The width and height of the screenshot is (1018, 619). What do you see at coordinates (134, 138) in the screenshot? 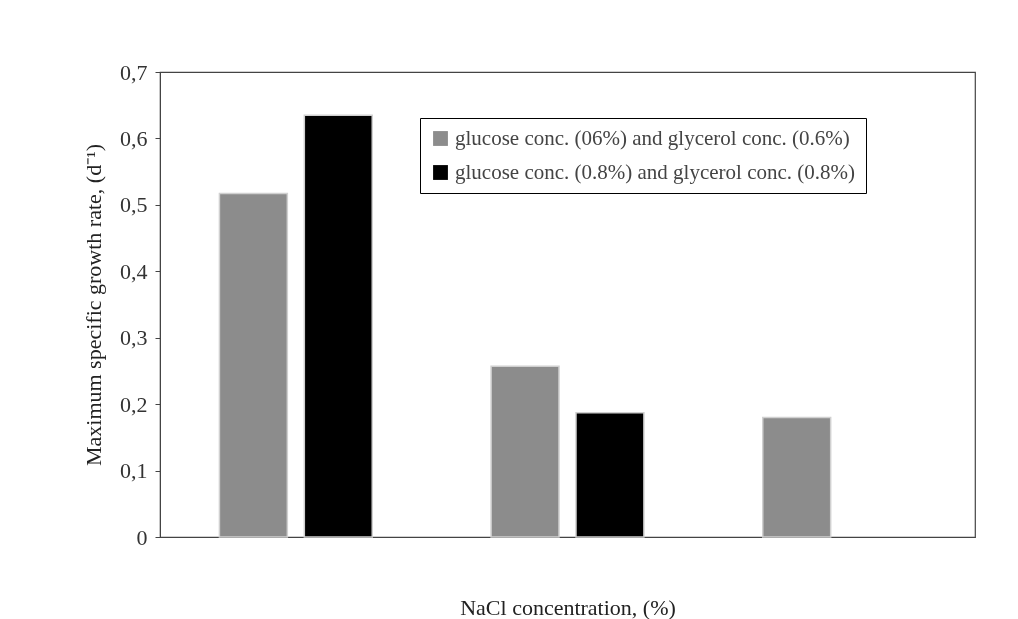
I see `y-tick-label: 0,6` at bounding box center [134, 138].